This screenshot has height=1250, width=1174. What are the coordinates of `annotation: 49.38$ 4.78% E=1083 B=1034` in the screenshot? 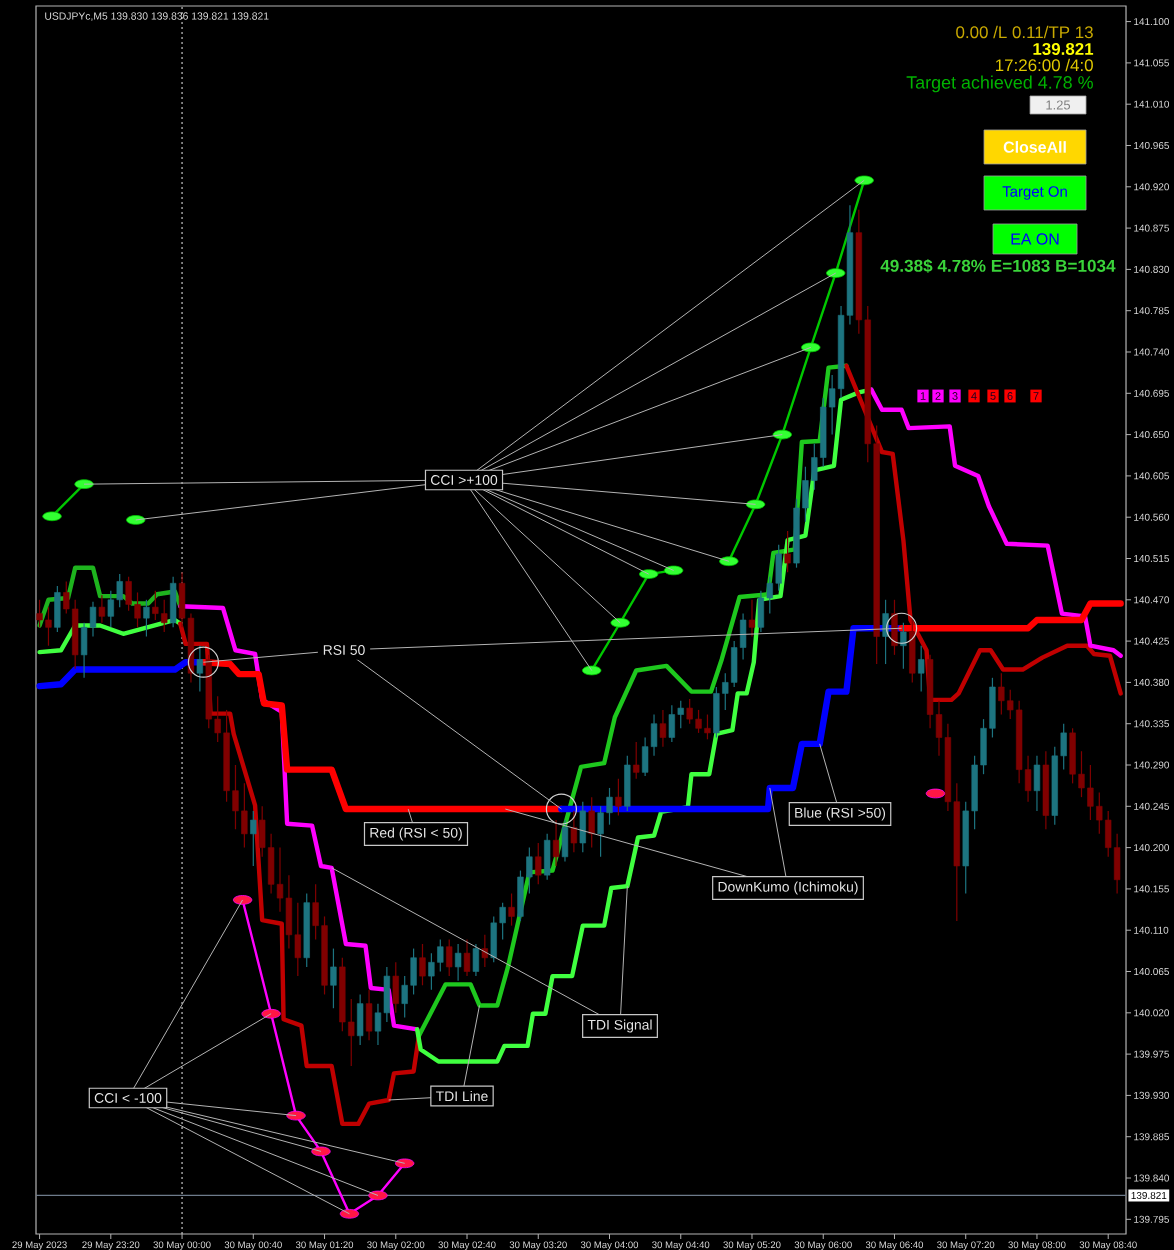 It's located at (998, 265).